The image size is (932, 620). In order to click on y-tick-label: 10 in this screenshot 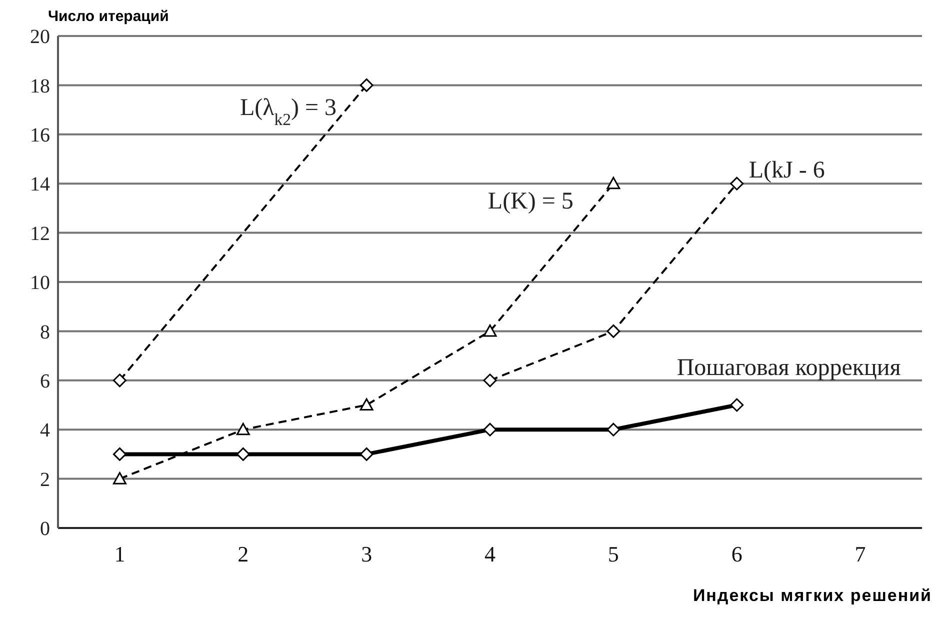, I will do `click(40, 283)`.